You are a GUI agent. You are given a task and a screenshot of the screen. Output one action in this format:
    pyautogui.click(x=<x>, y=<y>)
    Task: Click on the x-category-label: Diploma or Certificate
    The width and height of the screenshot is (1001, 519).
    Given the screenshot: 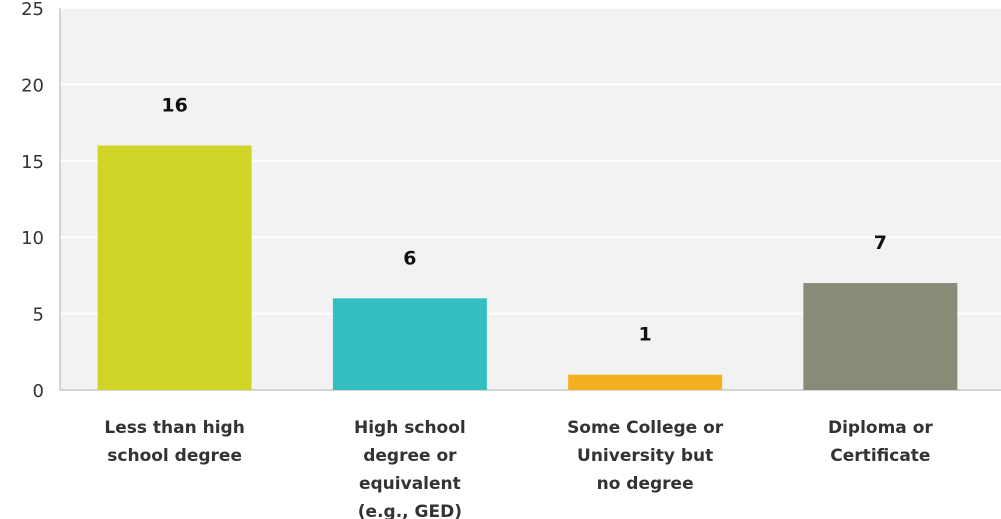 What is the action you would take?
    pyautogui.click(x=880, y=442)
    